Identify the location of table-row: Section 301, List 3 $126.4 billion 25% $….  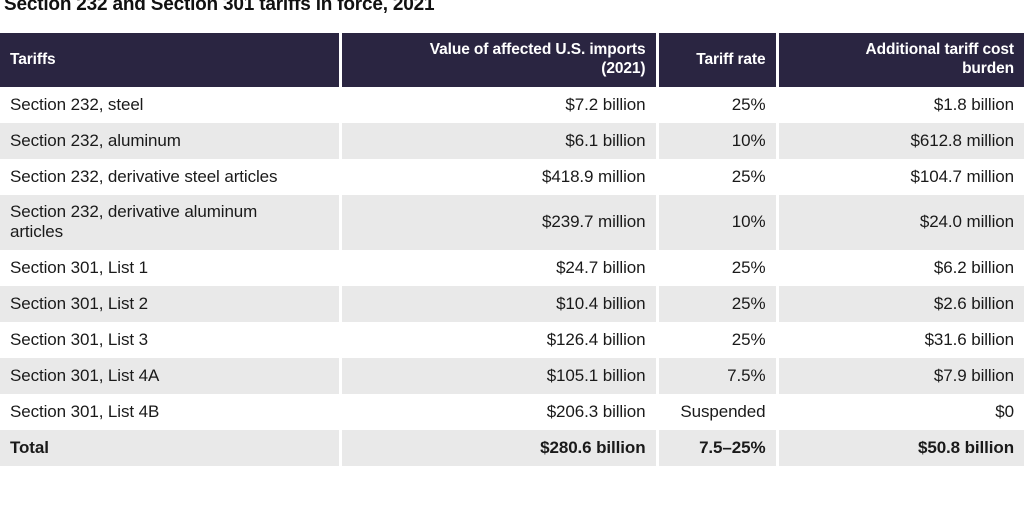
(512, 339).